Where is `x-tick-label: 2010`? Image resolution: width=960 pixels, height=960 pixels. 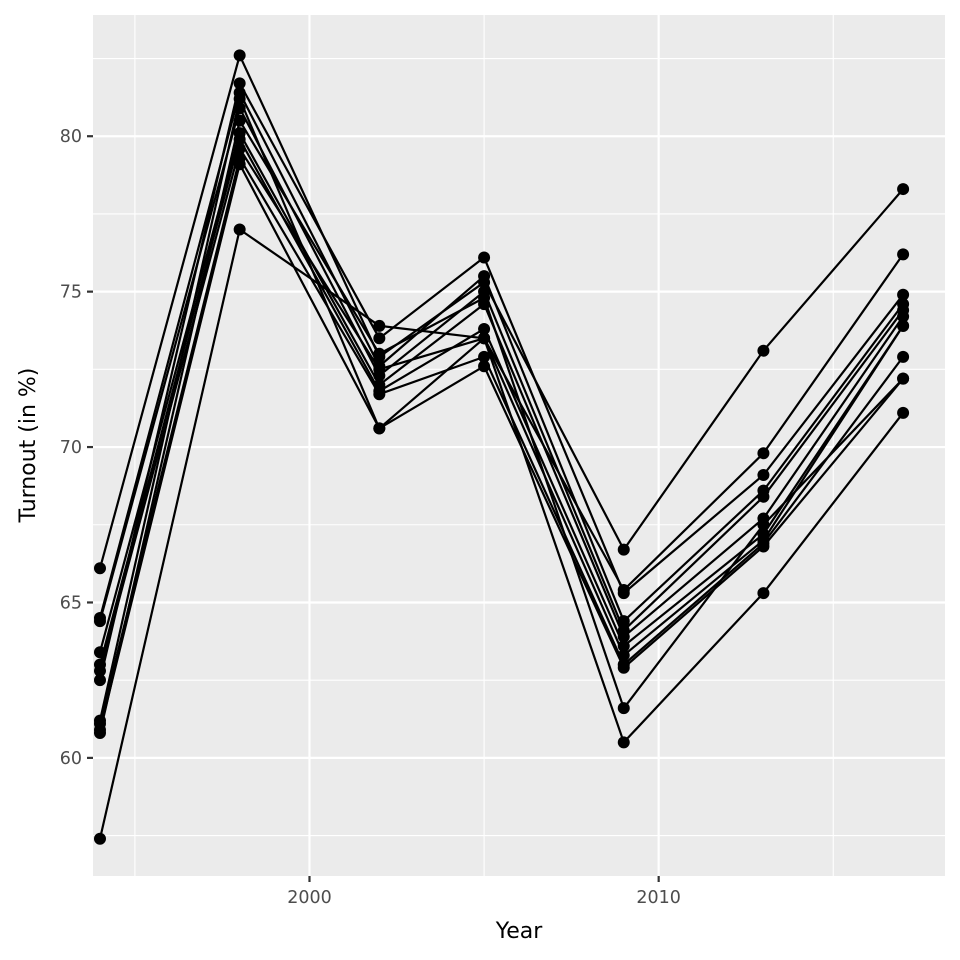
x-tick-label: 2010 is located at coordinates (658, 898).